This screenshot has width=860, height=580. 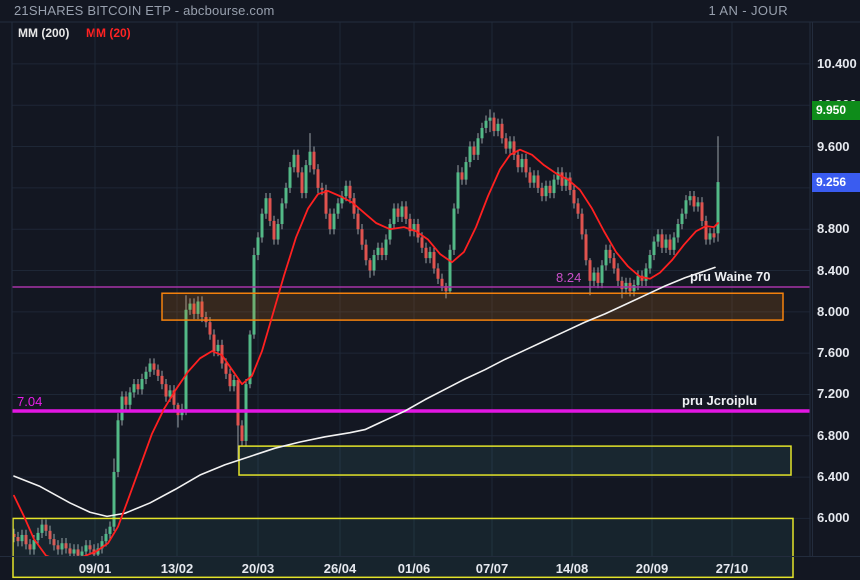 I want to click on price-axis, so click(x=836, y=289).